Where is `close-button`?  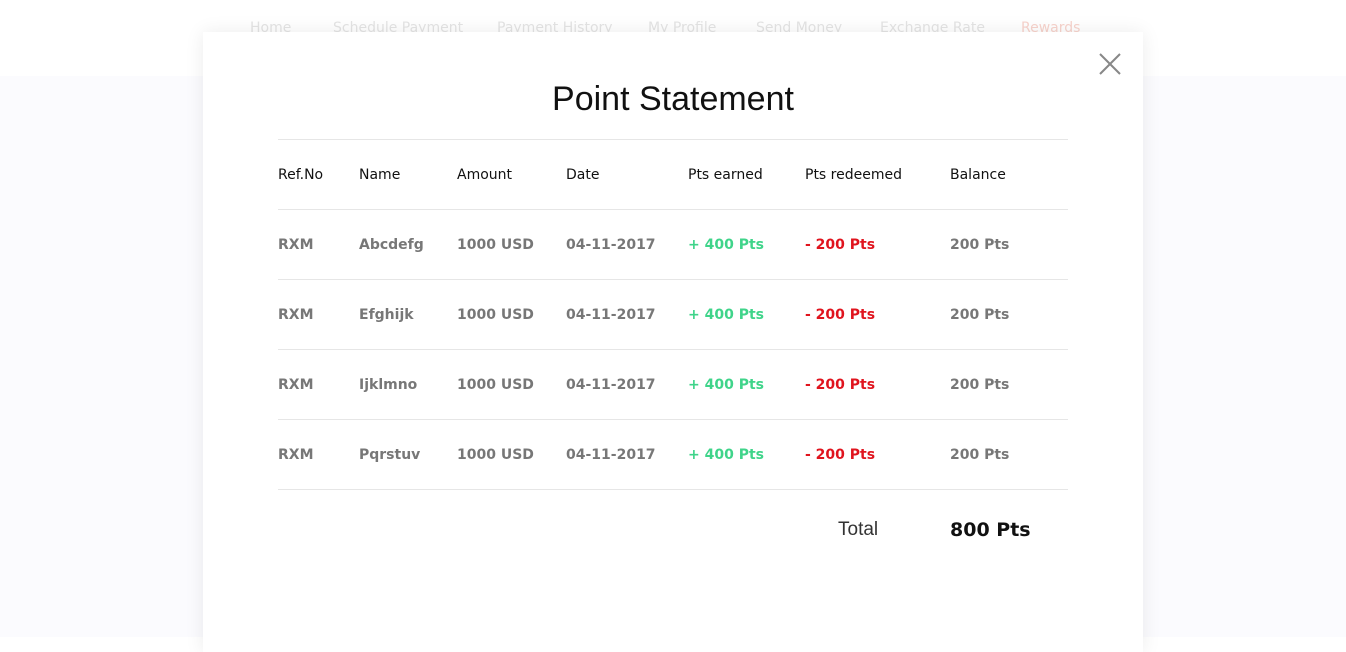
close-button is located at coordinates (1110, 64).